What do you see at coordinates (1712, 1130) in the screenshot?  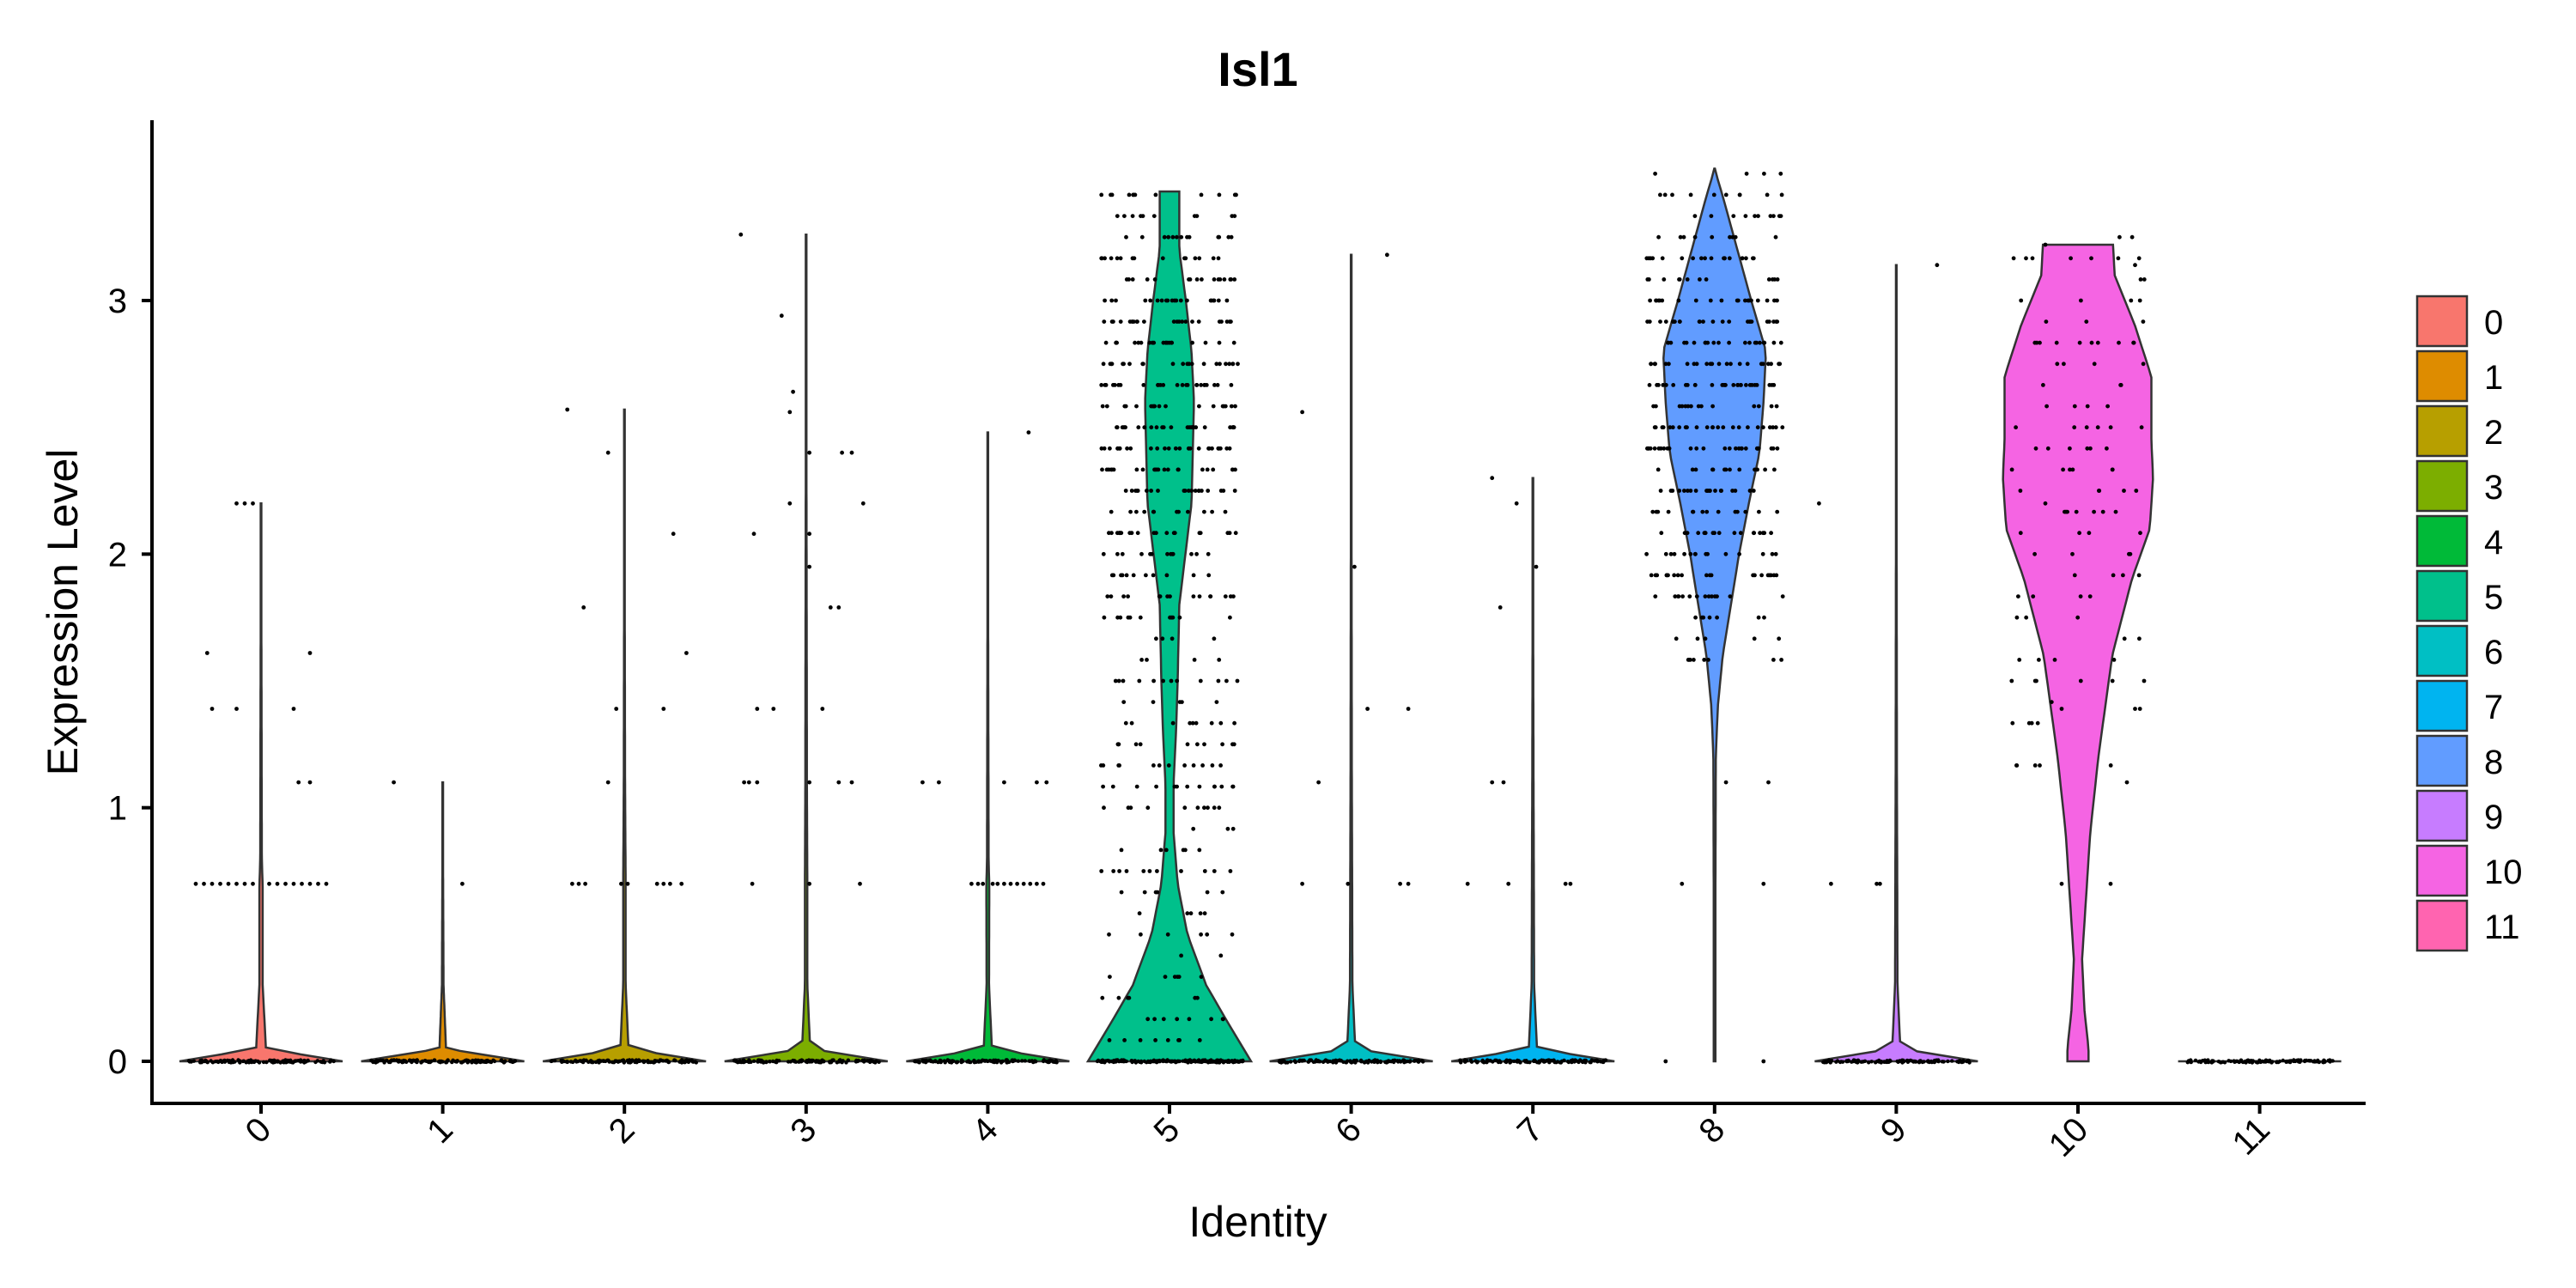 I see `x-tick-label: 8` at bounding box center [1712, 1130].